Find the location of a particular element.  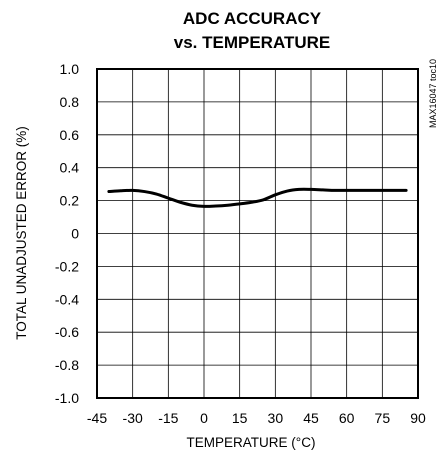

y-tick-label: 0.4 is located at coordinates (70, 168).